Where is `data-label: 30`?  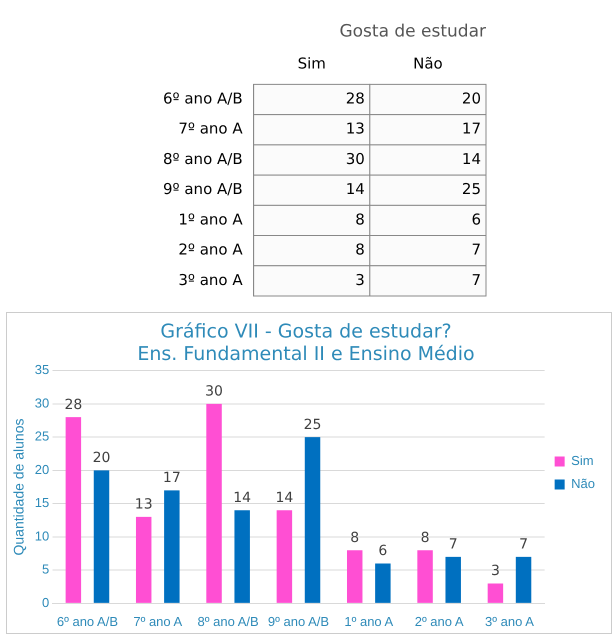 data-label: 30 is located at coordinates (355, 159).